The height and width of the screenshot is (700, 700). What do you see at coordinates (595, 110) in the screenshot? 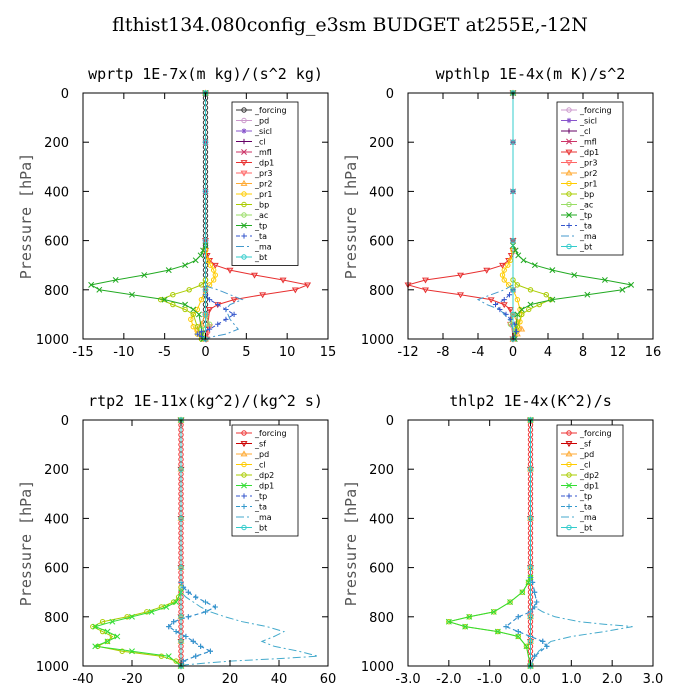
I see `legend-label: _forcing` at bounding box center [595, 110].